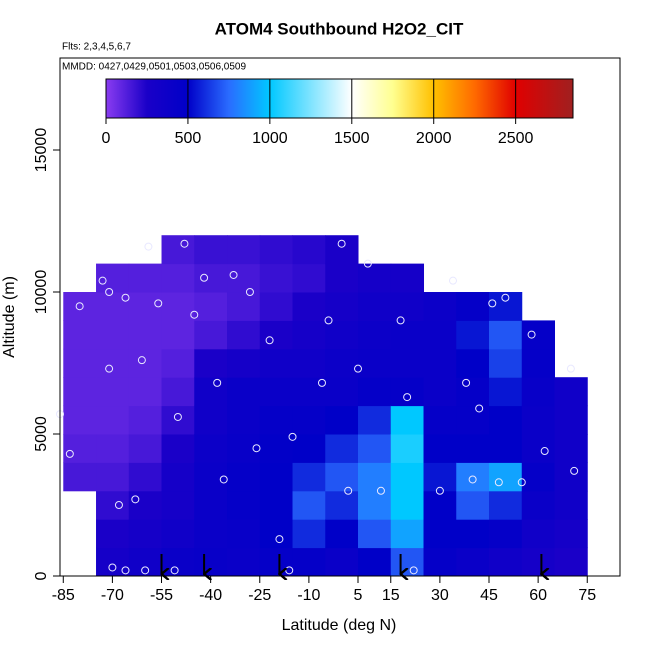  I want to click on colorbar-tick-label: 500, so click(188, 138).